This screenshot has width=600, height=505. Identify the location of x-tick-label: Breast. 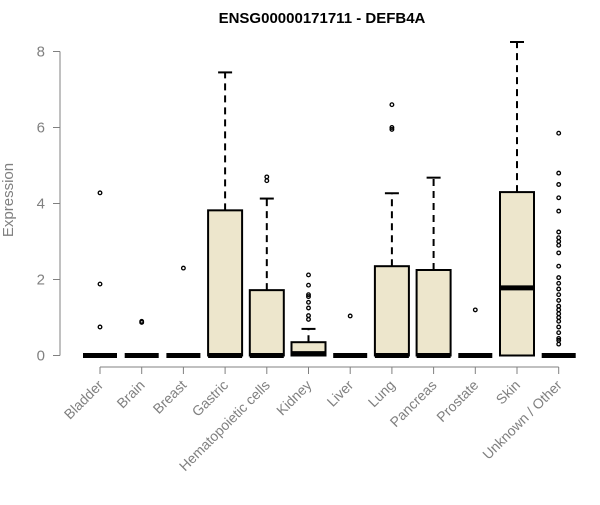
(170, 397).